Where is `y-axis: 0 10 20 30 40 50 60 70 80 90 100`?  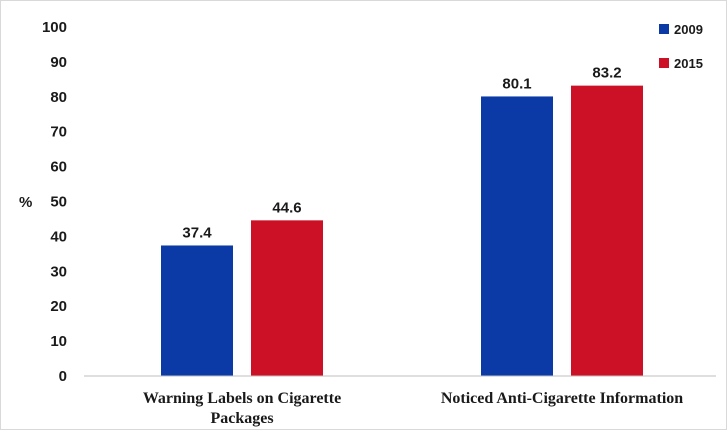 y-axis: 0 10 20 30 40 50 60 70 80 90 100 is located at coordinates (54, 202).